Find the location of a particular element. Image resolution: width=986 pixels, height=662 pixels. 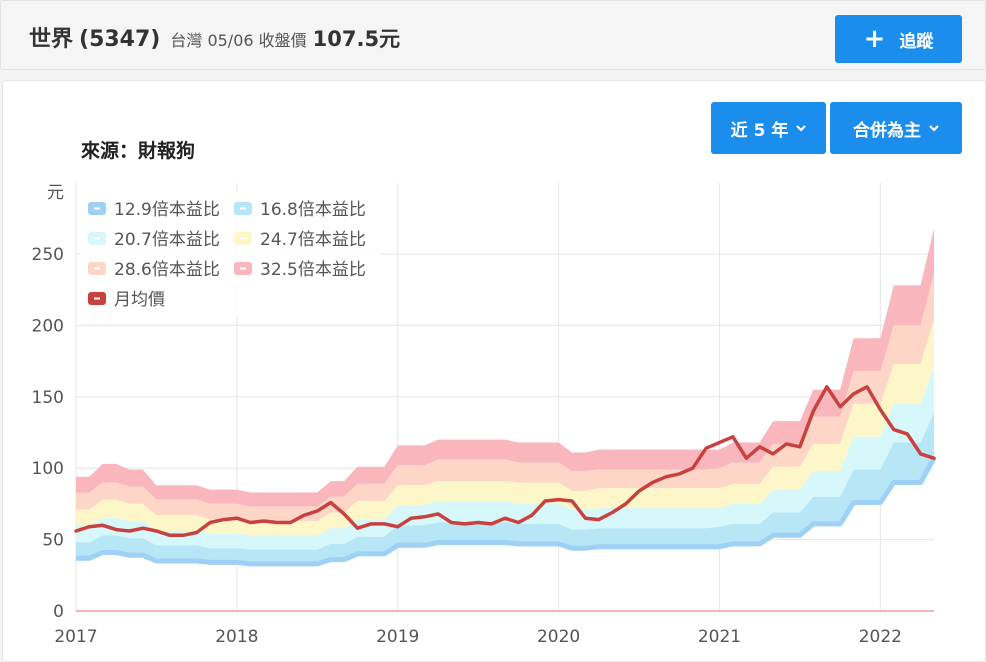

x-tick-label: 2019 is located at coordinates (397, 637).